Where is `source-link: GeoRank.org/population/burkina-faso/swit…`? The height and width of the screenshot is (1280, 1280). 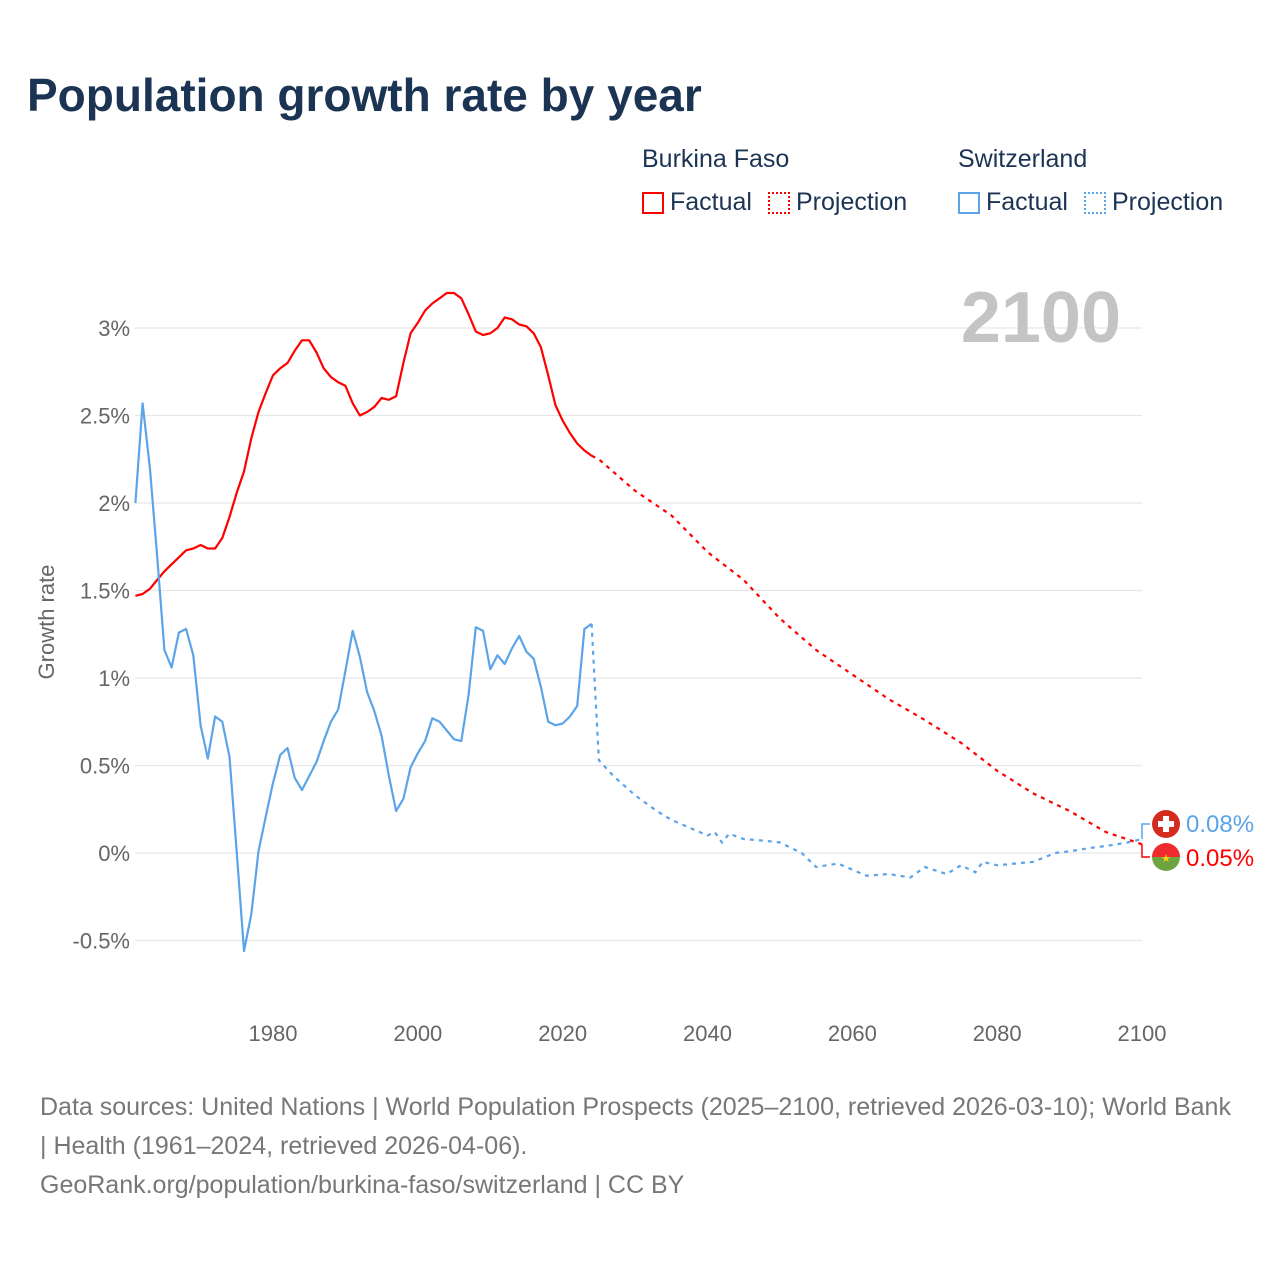 source-link: GeoRank.org/population/burkina-faso/swit… is located at coordinates (362, 1185).